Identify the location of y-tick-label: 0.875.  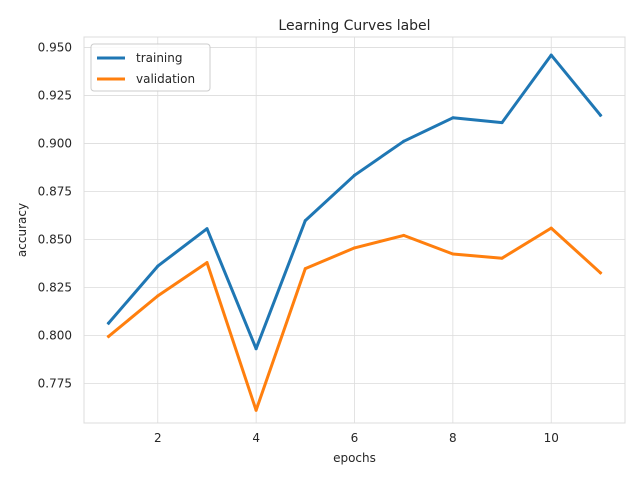
(55, 192).